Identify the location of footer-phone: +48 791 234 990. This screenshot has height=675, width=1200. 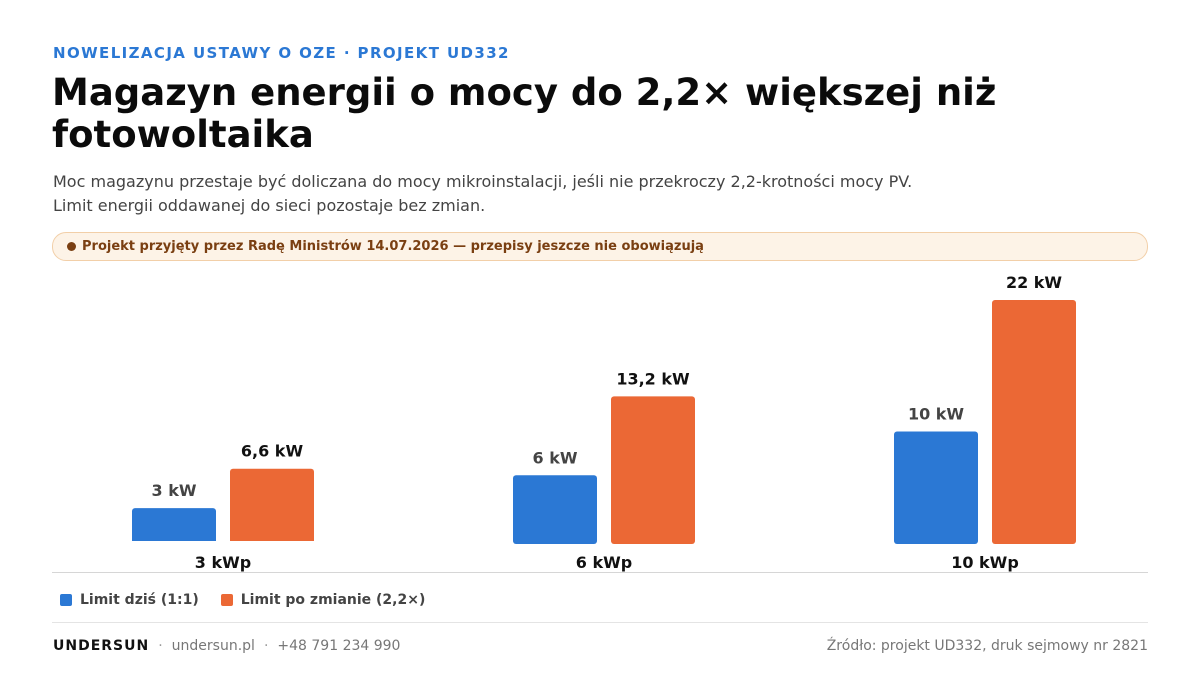
(339, 646).